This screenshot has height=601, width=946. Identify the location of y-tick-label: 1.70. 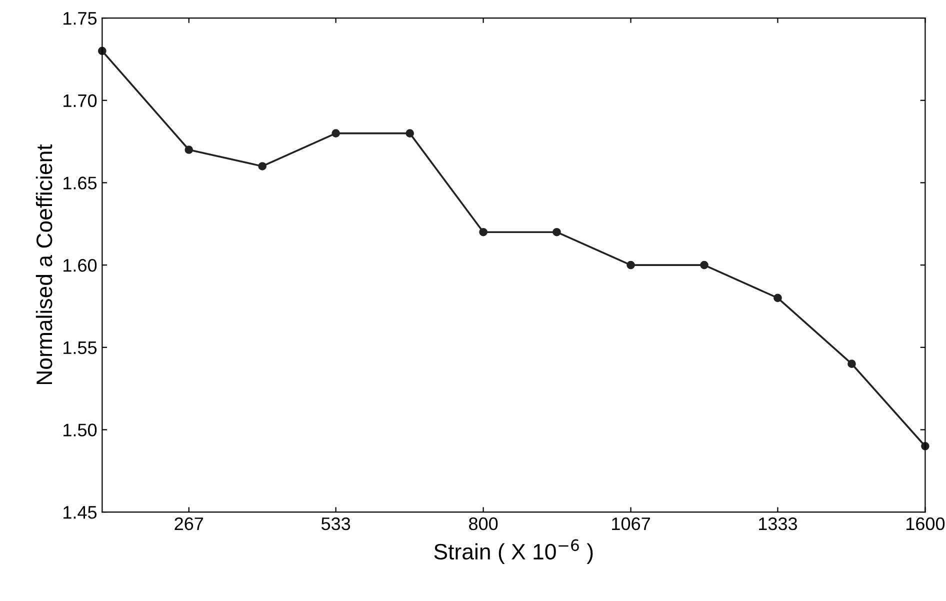
(80, 101).